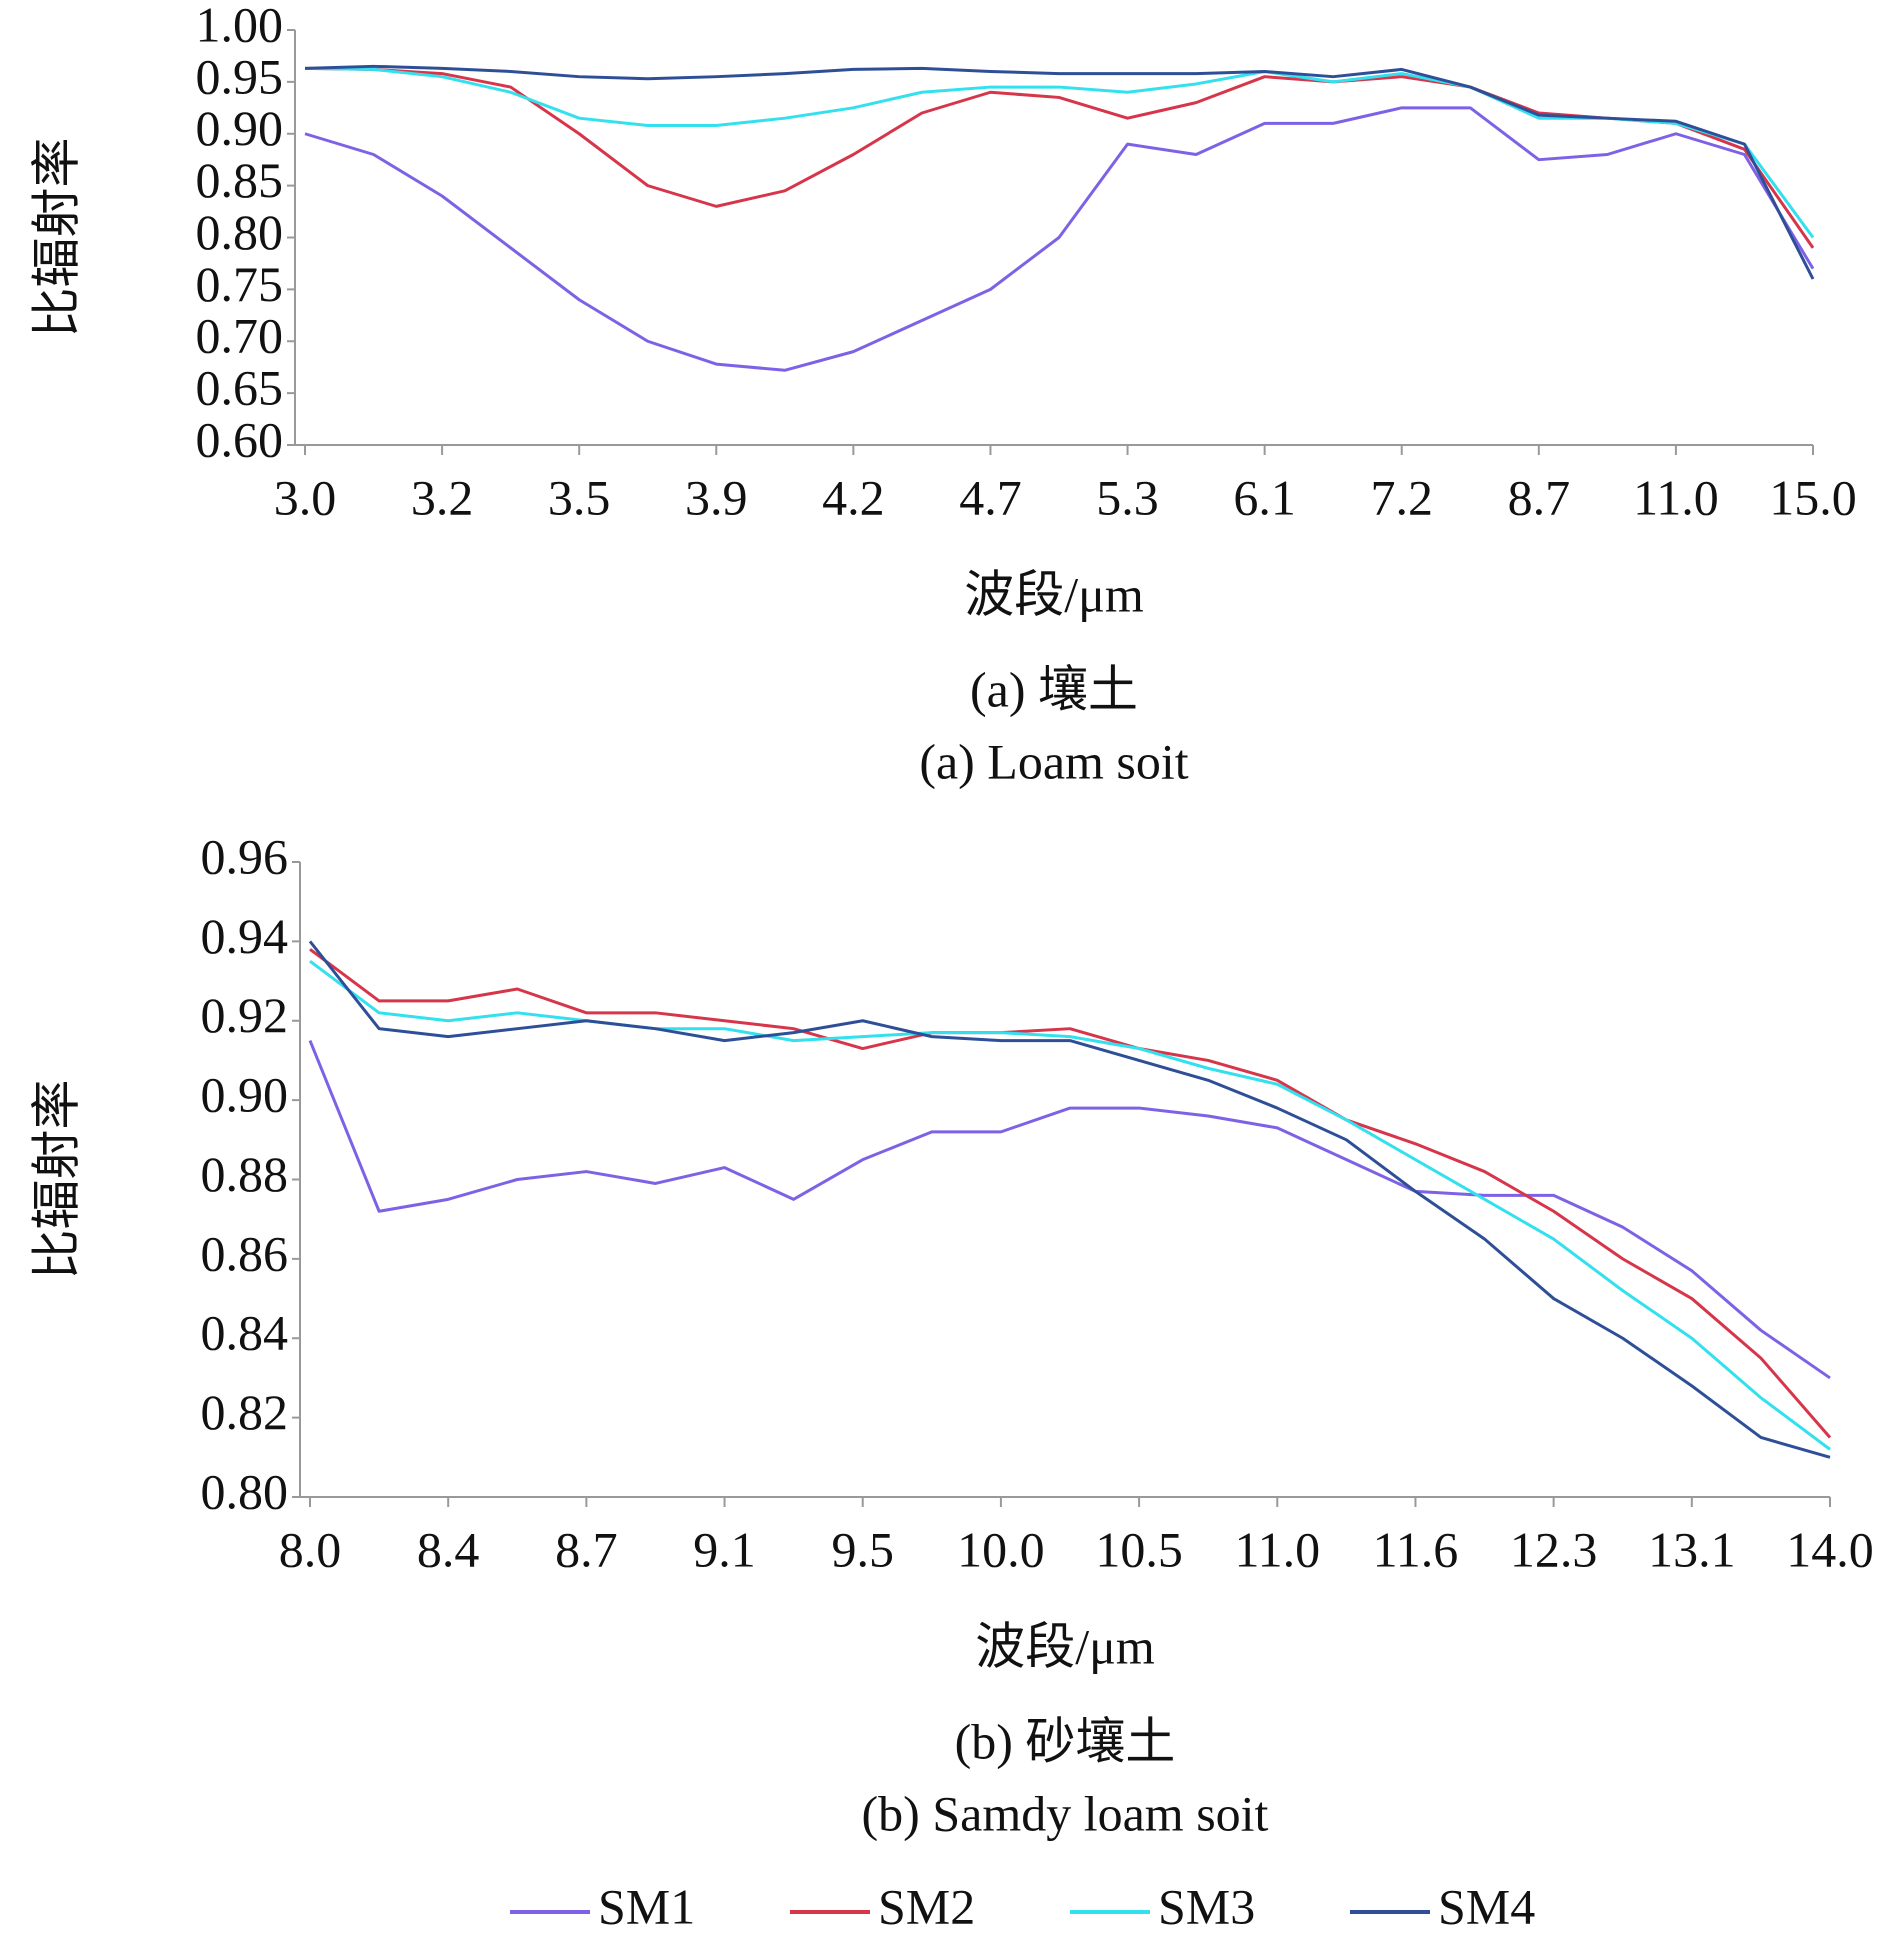  Describe the element at coordinates (448, 1549) in the screenshot. I see `x-tick-label: 8.4` at that location.